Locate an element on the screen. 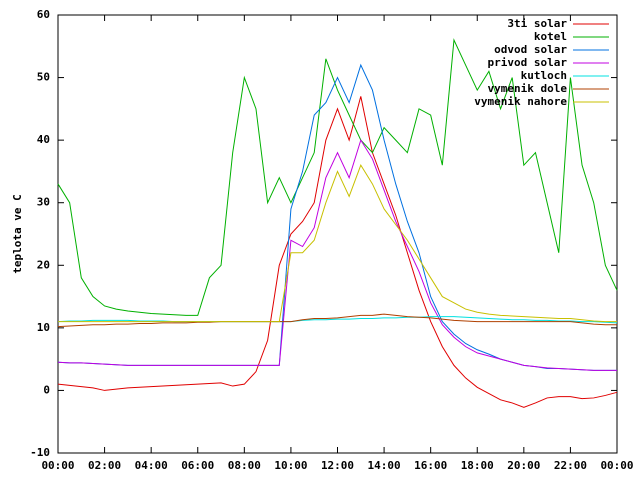  legend-label: vymenik nahore is located at coordinates (520, 101).